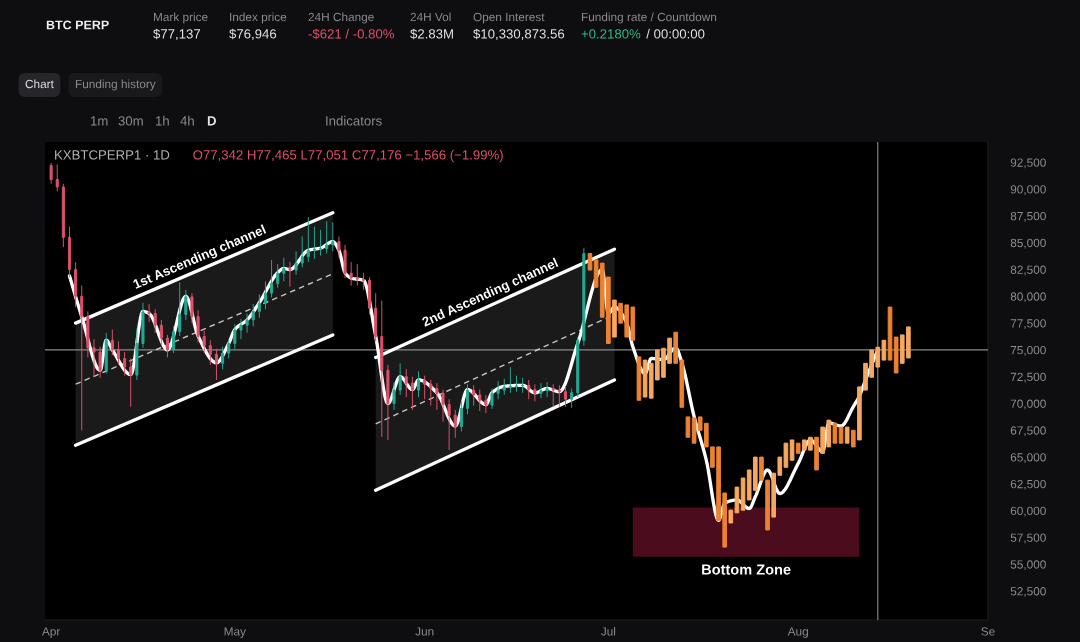  Describe the element at coordinates (1028, 431) in the screenshot. I see `y-tick-label: 67,500` at that location.